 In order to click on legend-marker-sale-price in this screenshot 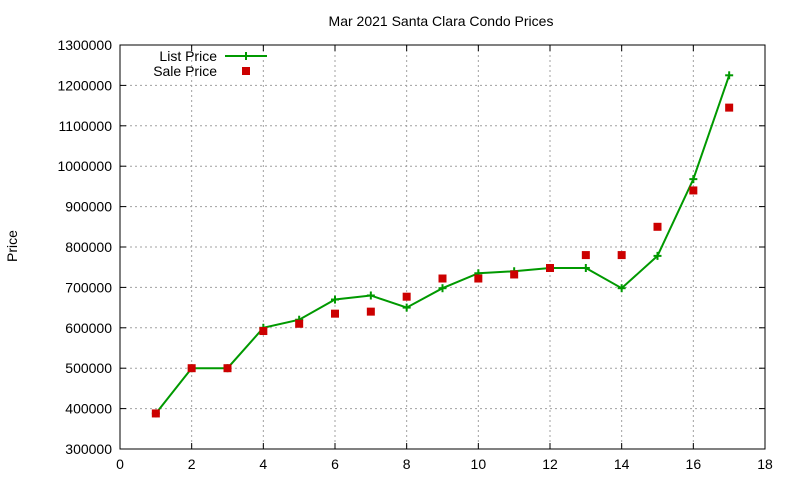, I will do `click(246, 71)`.